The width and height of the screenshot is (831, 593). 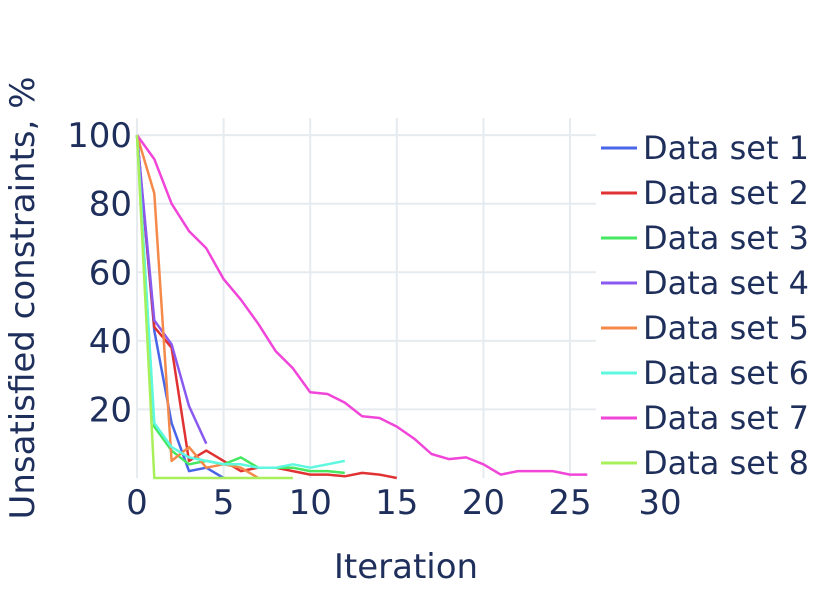 What do you see at coordinates (726, 238) in the screenshot?
I see `legend-label-3: Data set 3` at bounding box center [726, 238].